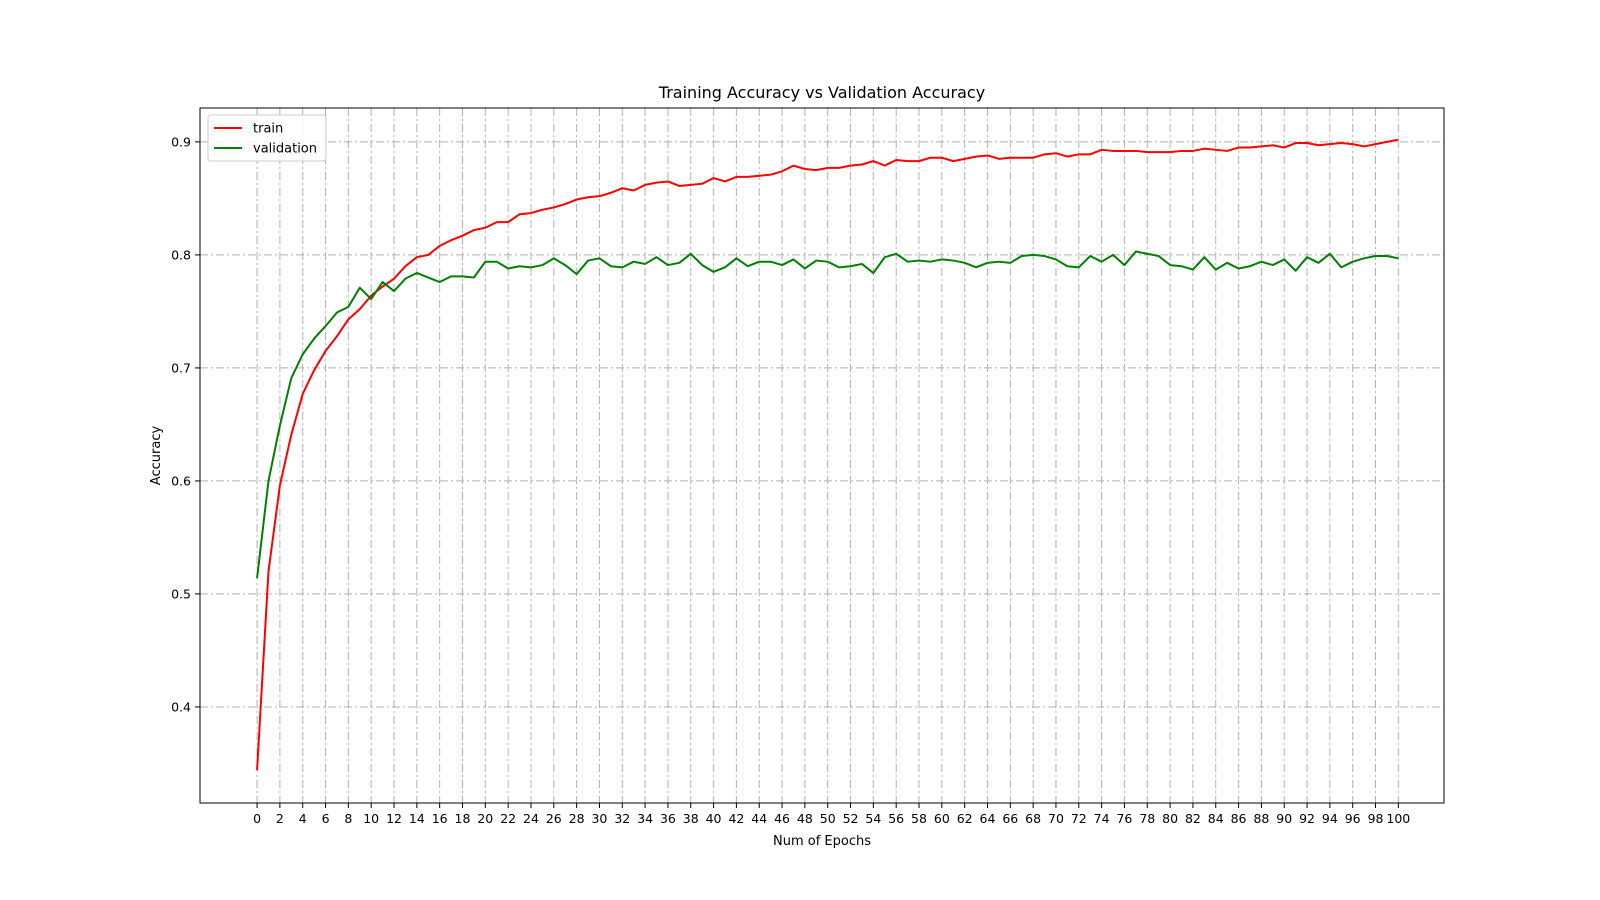  I want to click on x-tick-label: 48, so click(805, 818).